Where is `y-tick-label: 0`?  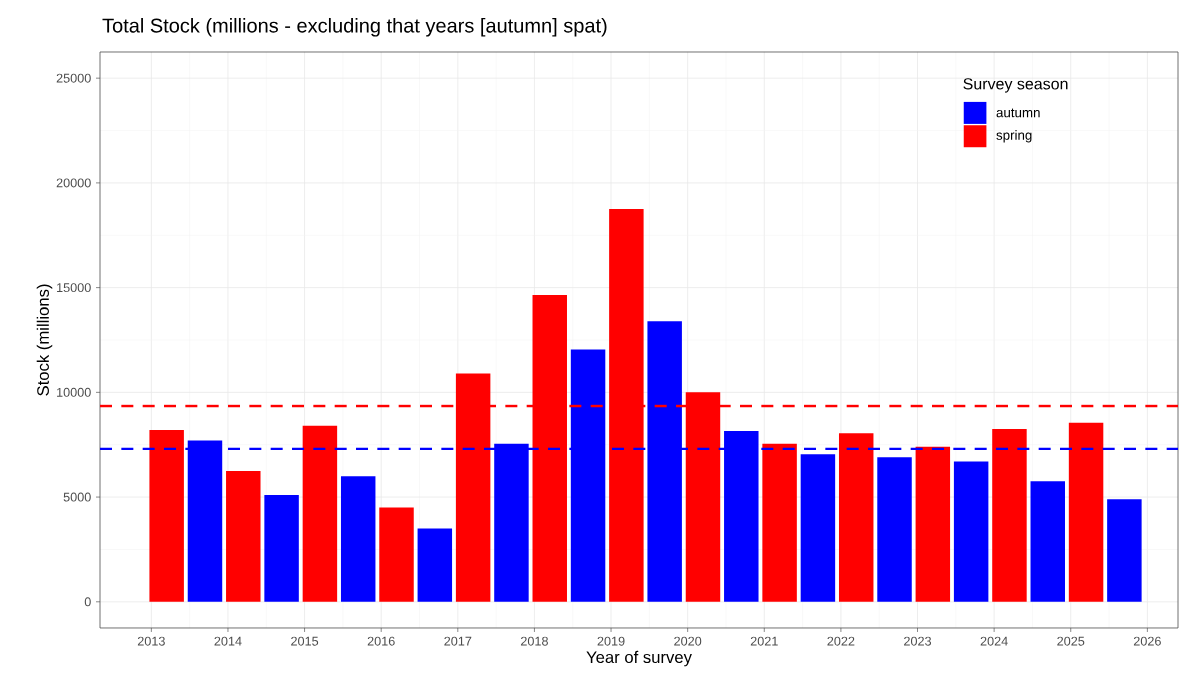
y-tick-label: 0 is located at coordinates (87, 602).